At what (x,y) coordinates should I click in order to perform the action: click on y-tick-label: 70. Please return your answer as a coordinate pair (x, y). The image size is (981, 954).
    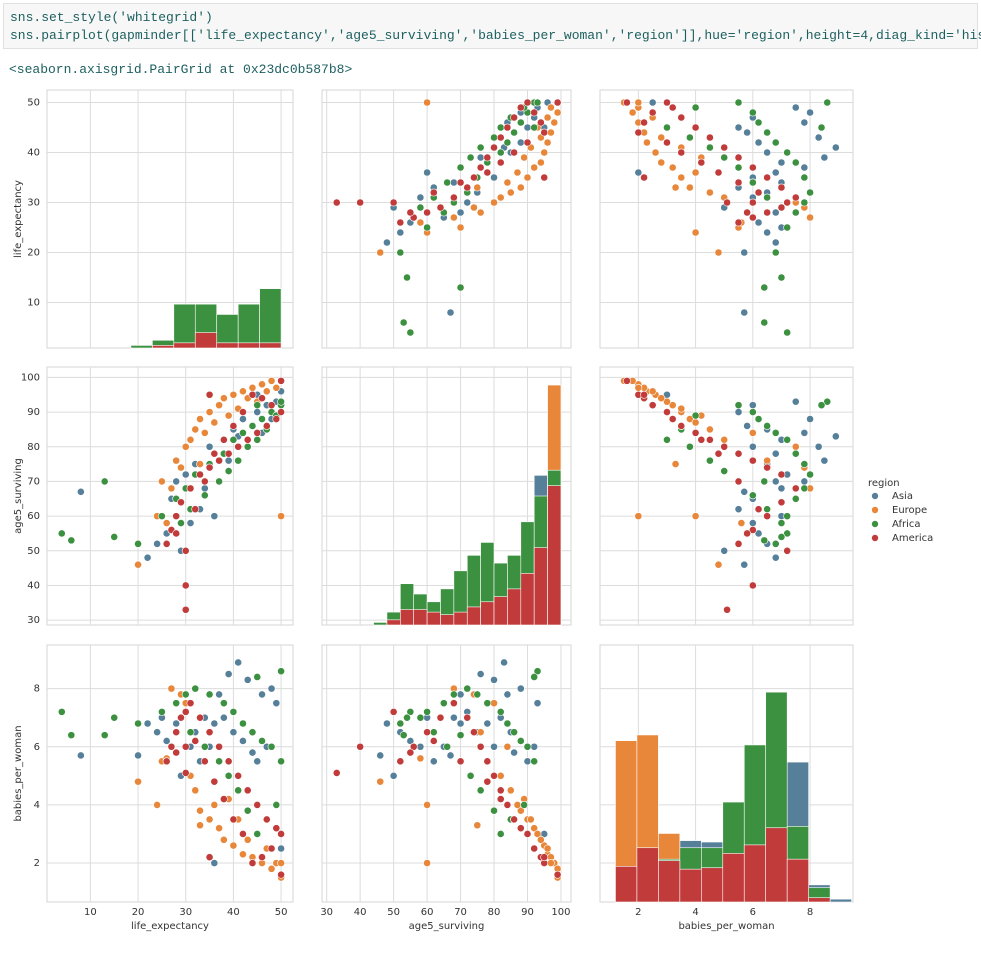
    Looking at the image, I should click on (33, 481).